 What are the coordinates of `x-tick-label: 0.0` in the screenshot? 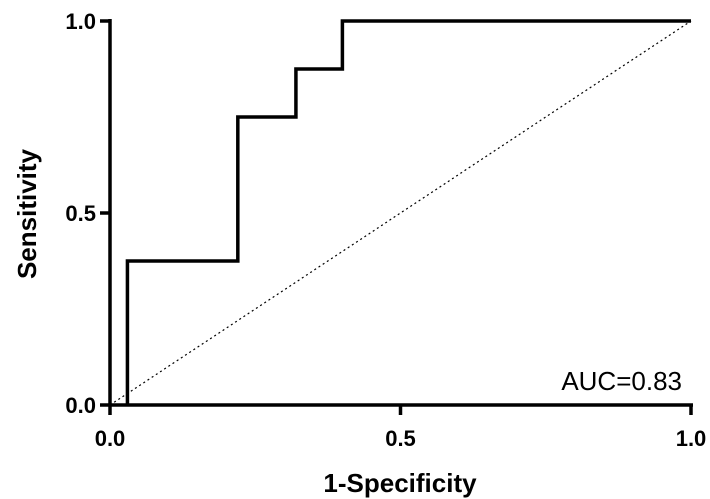 It's located at (110, 438).